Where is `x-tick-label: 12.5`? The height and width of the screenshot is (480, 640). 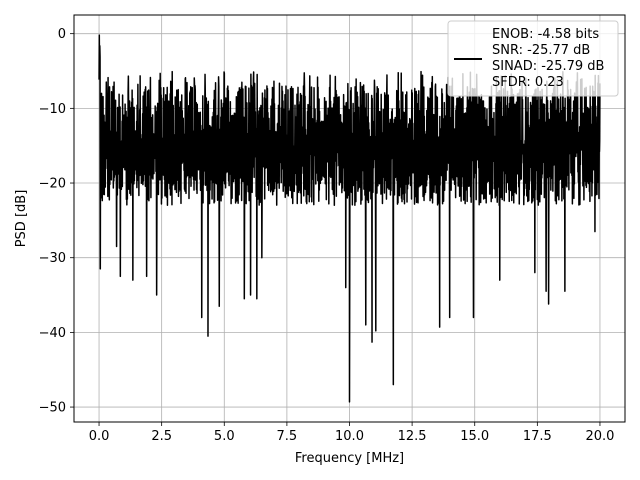
x-tick-label: 12.5 is located at coordinates (412, 436).